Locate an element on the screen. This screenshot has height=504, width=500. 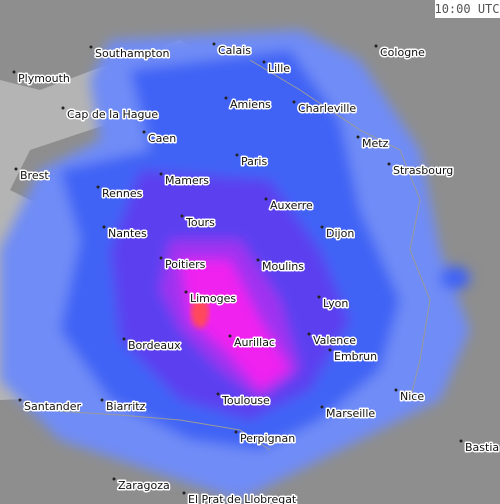
city-label: Bordeaux is located at coordinates (154, 345).